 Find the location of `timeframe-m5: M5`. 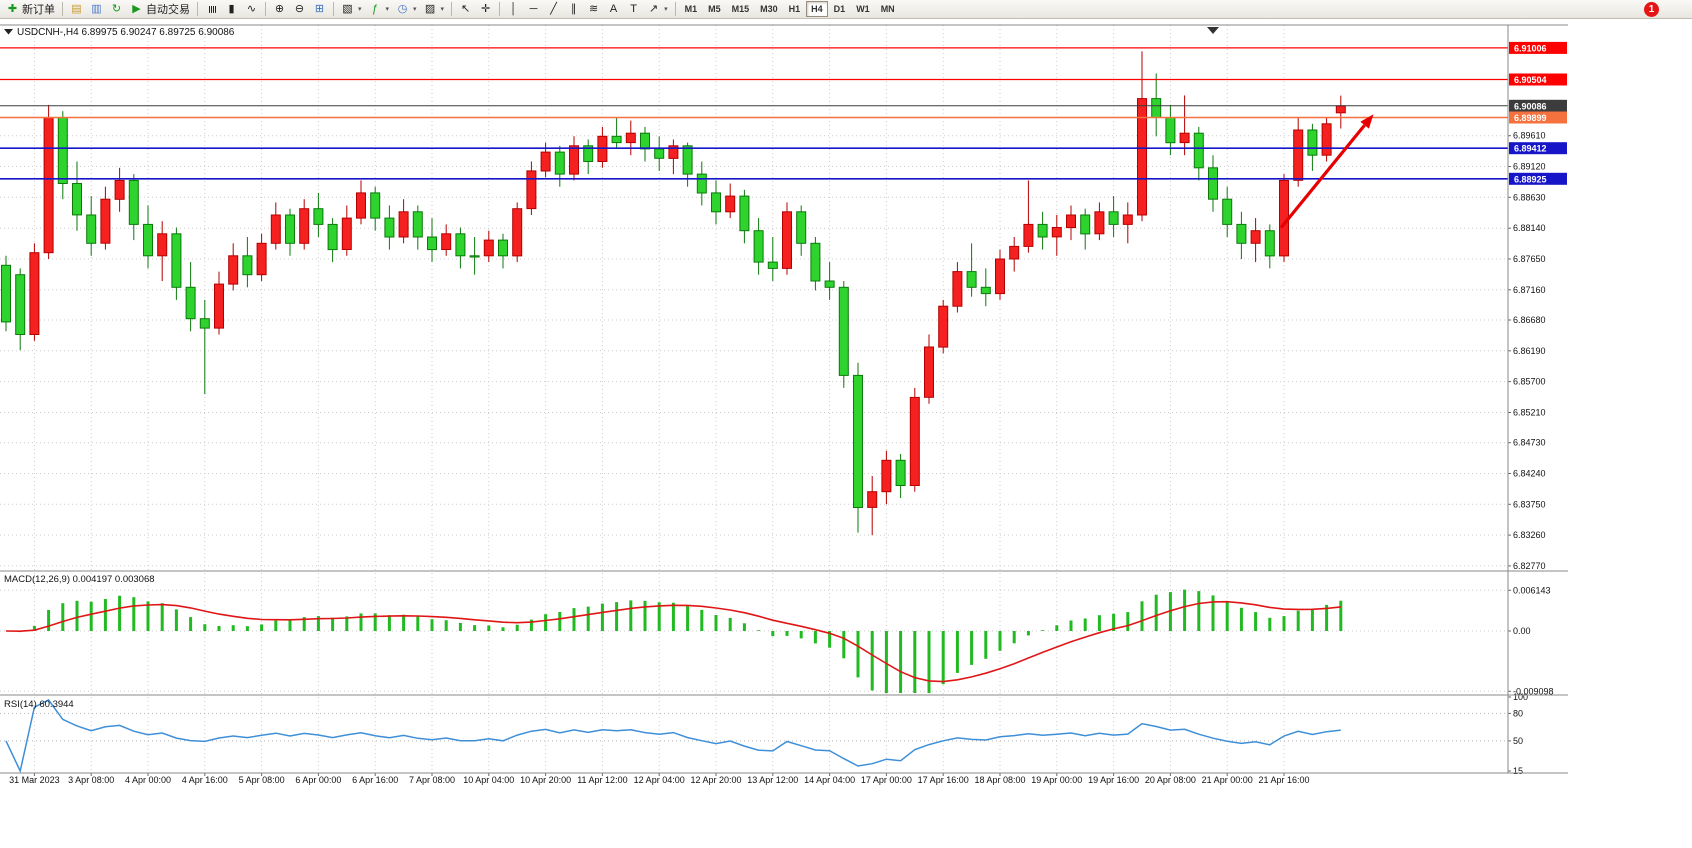

timeframe-m5: M5 is located at coordinates (714, 9).